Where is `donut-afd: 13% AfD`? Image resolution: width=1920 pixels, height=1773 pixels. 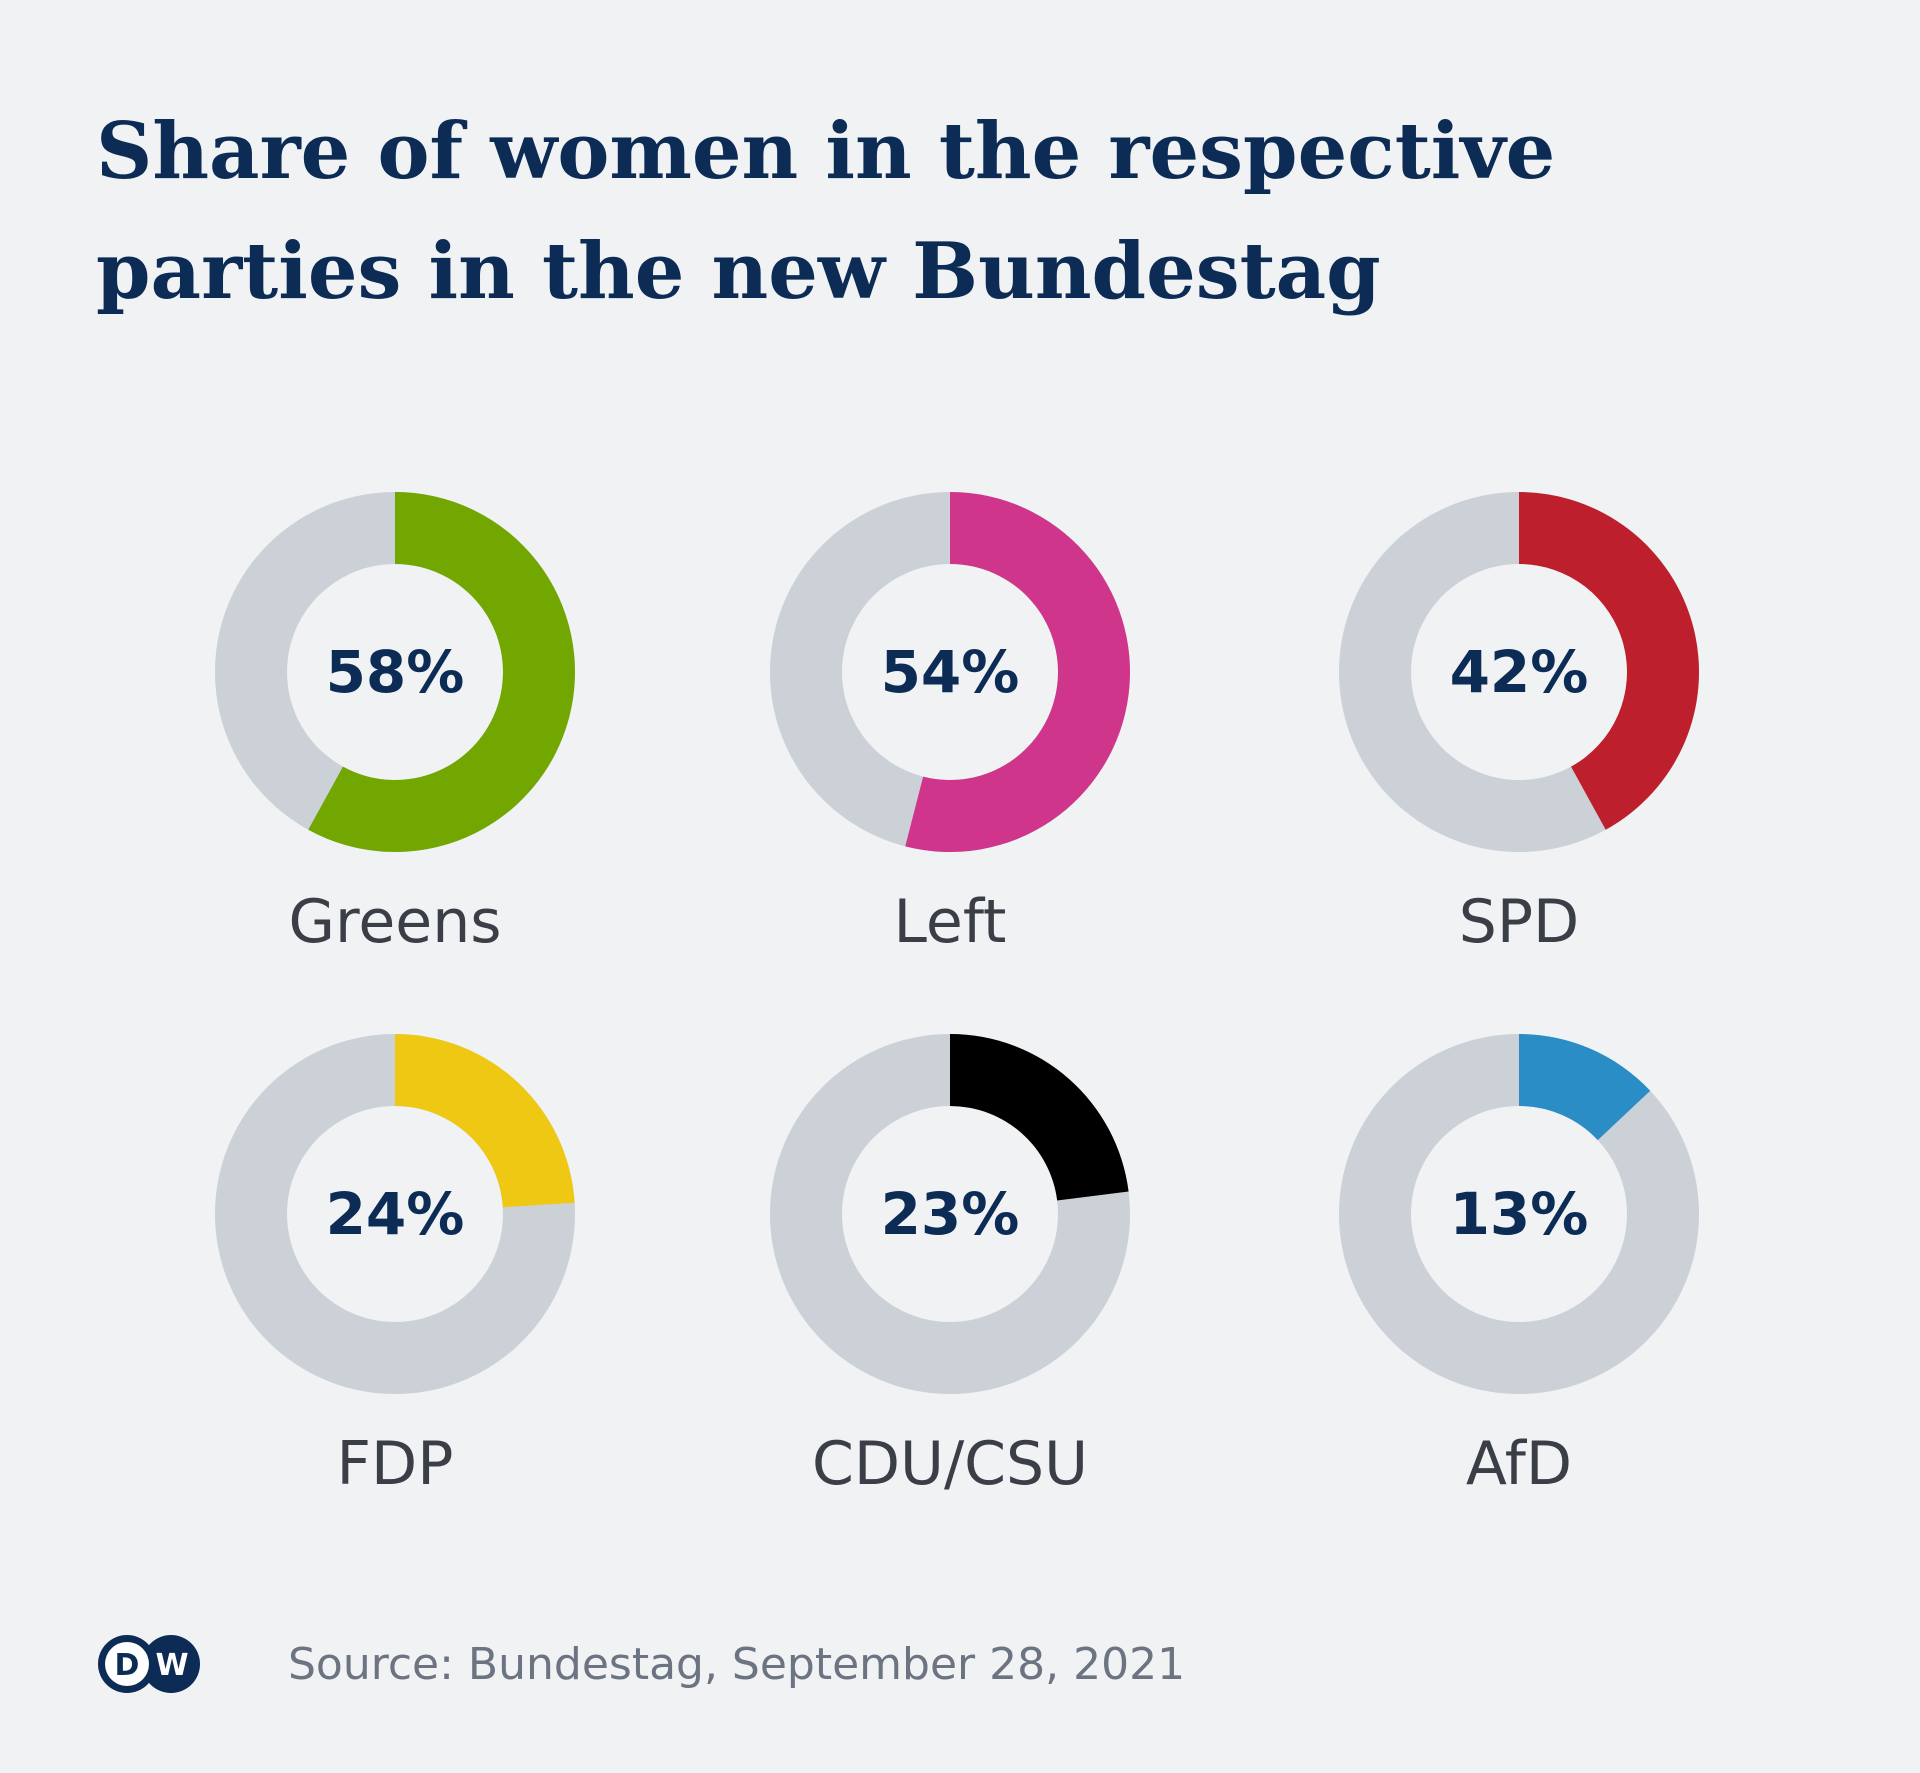 donut-afd: 13% AfD is located at coordinates (1519, 1294).